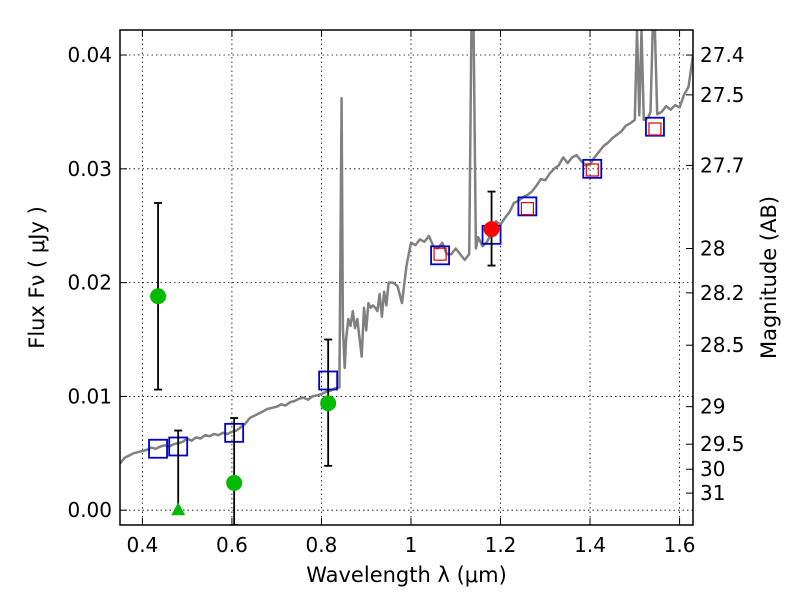 The width and height of the screenshot is (800, 600). Describe the element at coordinates (501, 545) in the screenshot. I see `x-tick-label: 1.2` at that location.